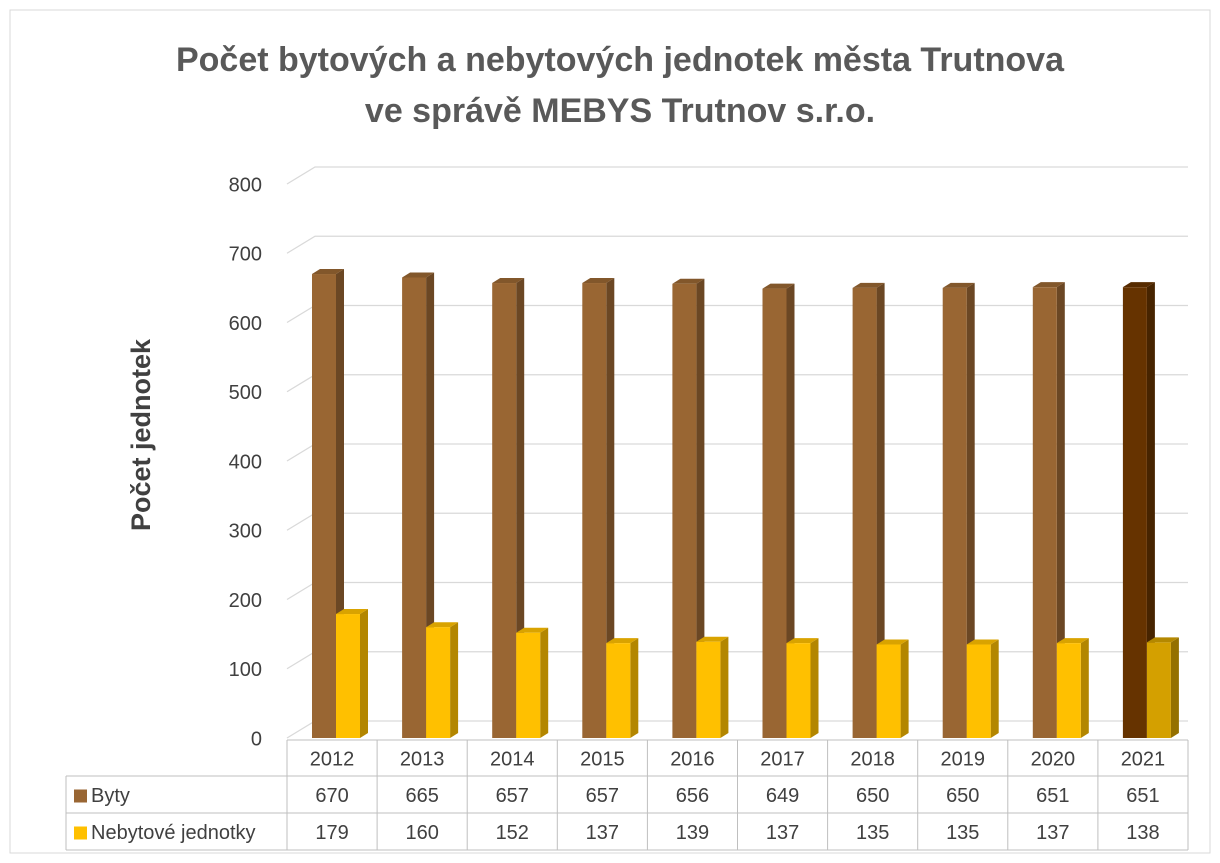 This screenshot has height=863, width=1220. I want to click on x-tick-label: 2012, so click(332, 759).